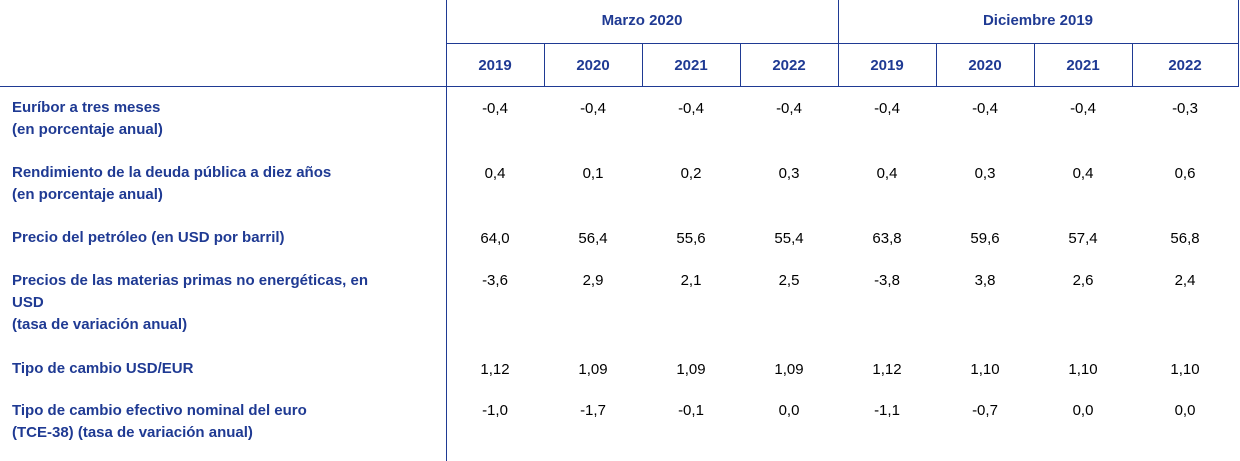 The height and width of the screenshot is (461, 1240). Describe the element at coordinates (691, 280) in the screenshot. I see `table-cell: 2,1` at that location.